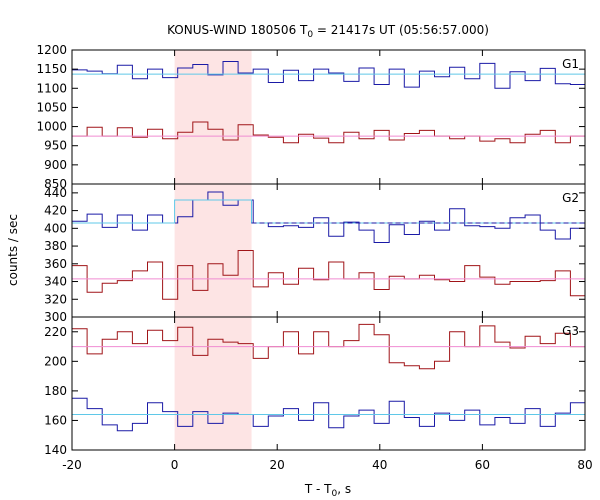  What do you see at coordinates (51, 69) in the screenshot?
I see `y-tick-label-g1-1150: 1150` at bounding box center [51, 69].